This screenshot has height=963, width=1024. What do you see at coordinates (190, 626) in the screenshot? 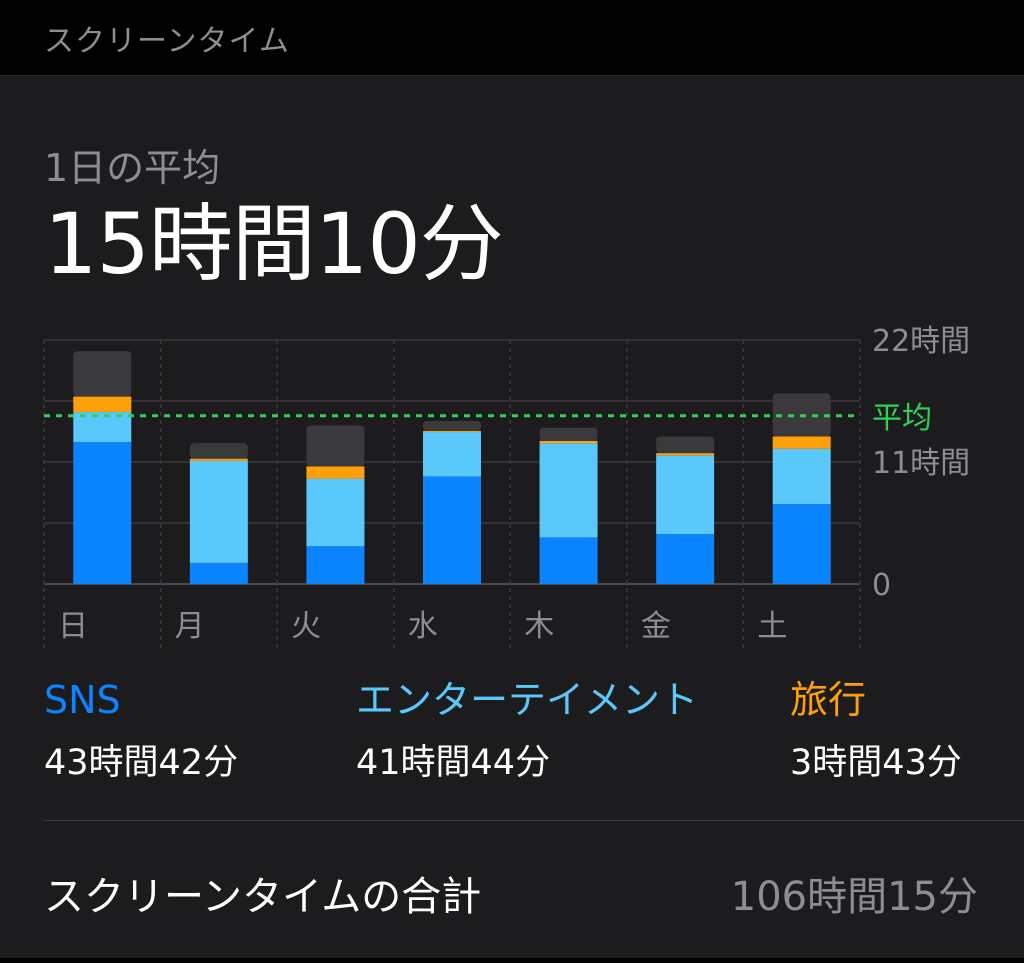
I see `x-tick-label: 月` at bounding box center [190, 626].